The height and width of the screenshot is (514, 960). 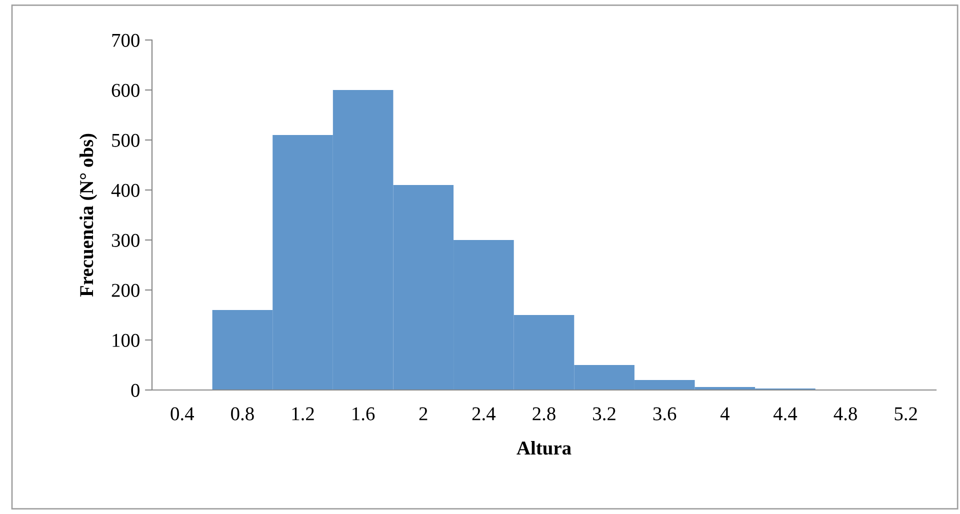 I want to click on y-tick-label: 0, so click(x=135, y=390).